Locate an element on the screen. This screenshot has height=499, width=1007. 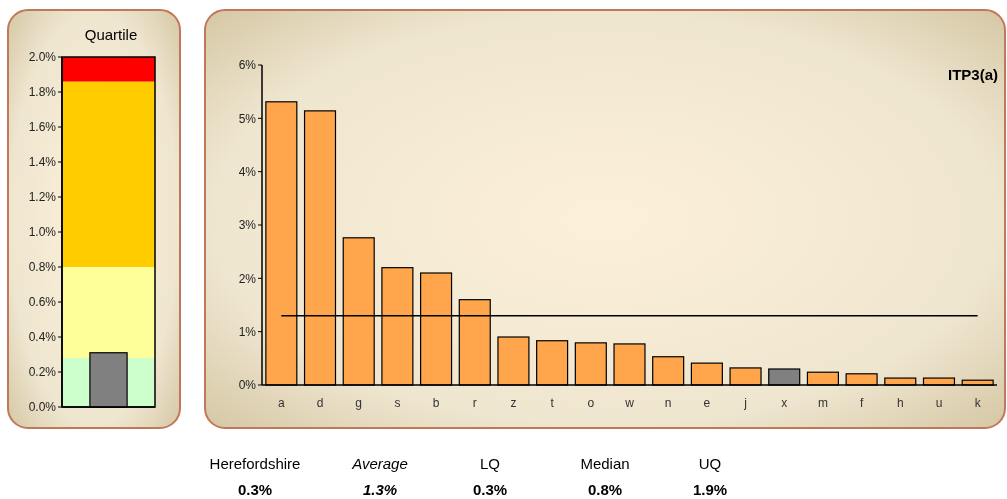
y-tick-label: 1.8% is located at coordinates (42, 92).